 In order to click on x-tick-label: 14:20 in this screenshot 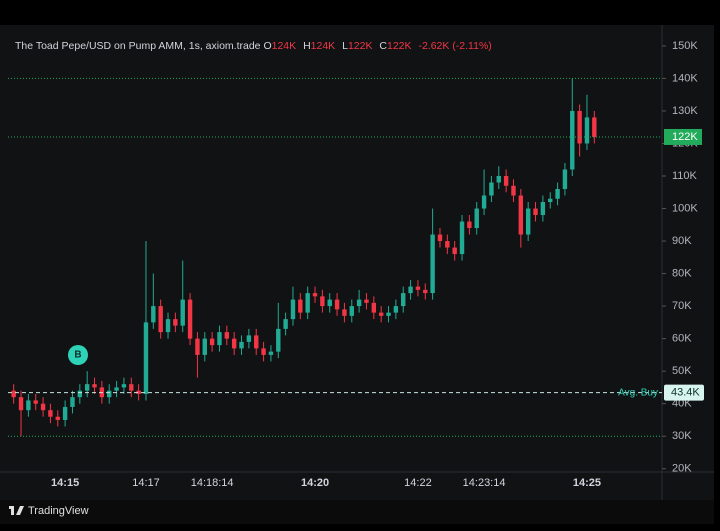, I will do `click(315, 483)`.